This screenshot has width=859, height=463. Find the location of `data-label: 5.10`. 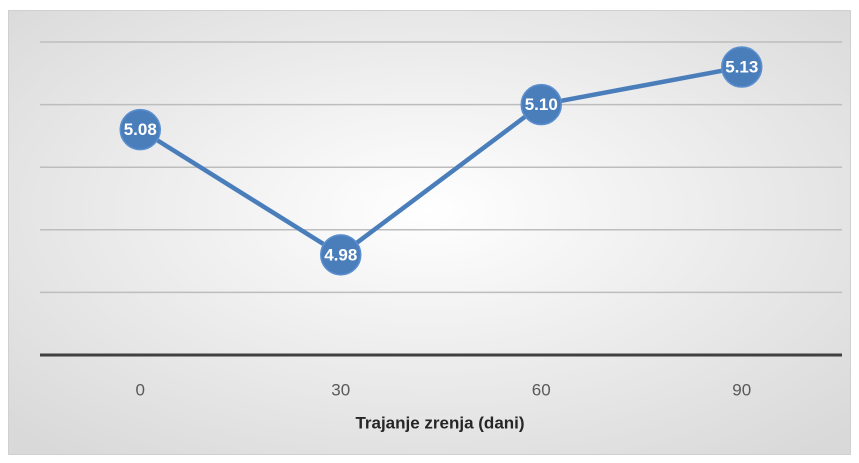

data-label: 5.10 is located at coordinates (541, 104).